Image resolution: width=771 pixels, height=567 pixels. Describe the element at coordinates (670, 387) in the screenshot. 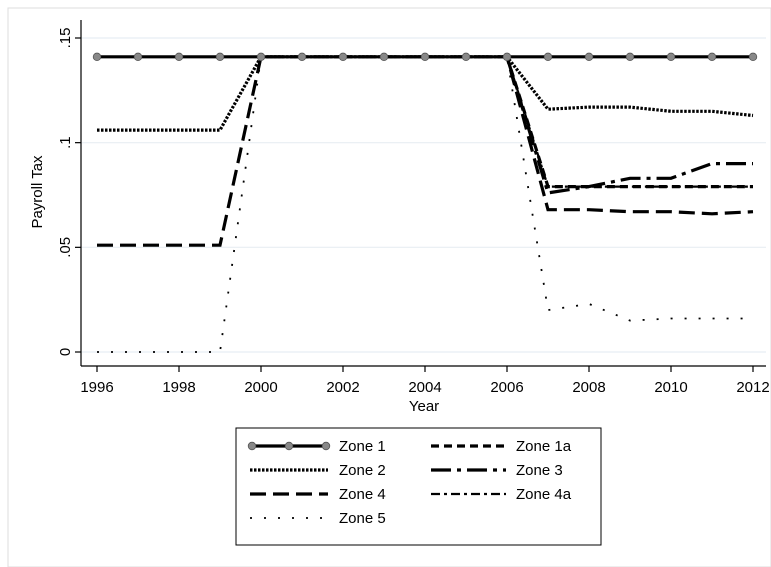

I see `x-tick-label: 2010` at that location.